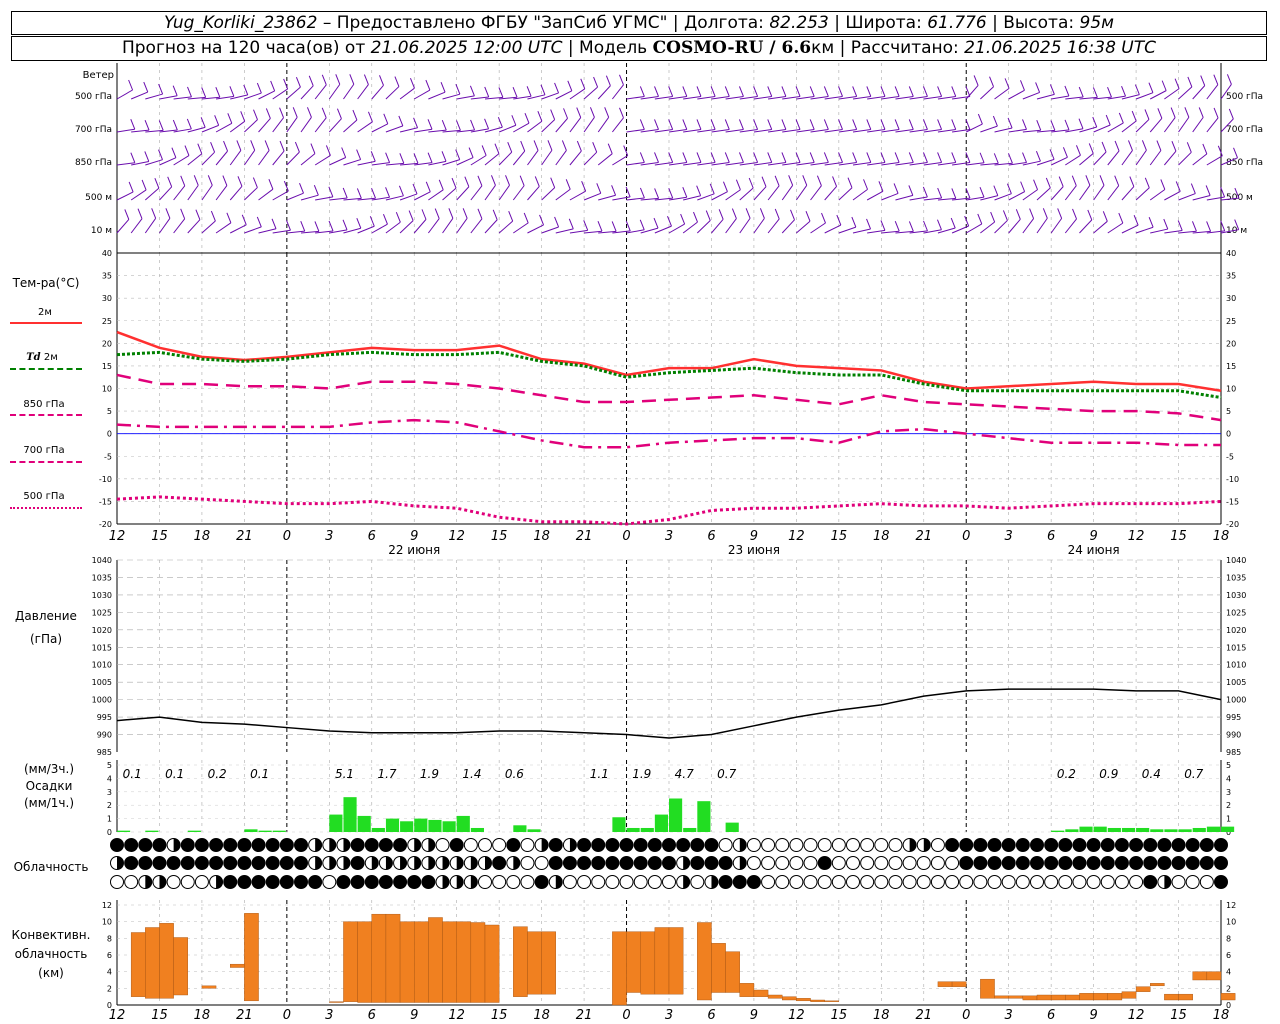 The height and width of the screenshot is (1024, 1280). What do you see at coordinates (104, 717) in the screenshot?
I see `pressure-ytick-left: 995` at bounding box center [104, 717].